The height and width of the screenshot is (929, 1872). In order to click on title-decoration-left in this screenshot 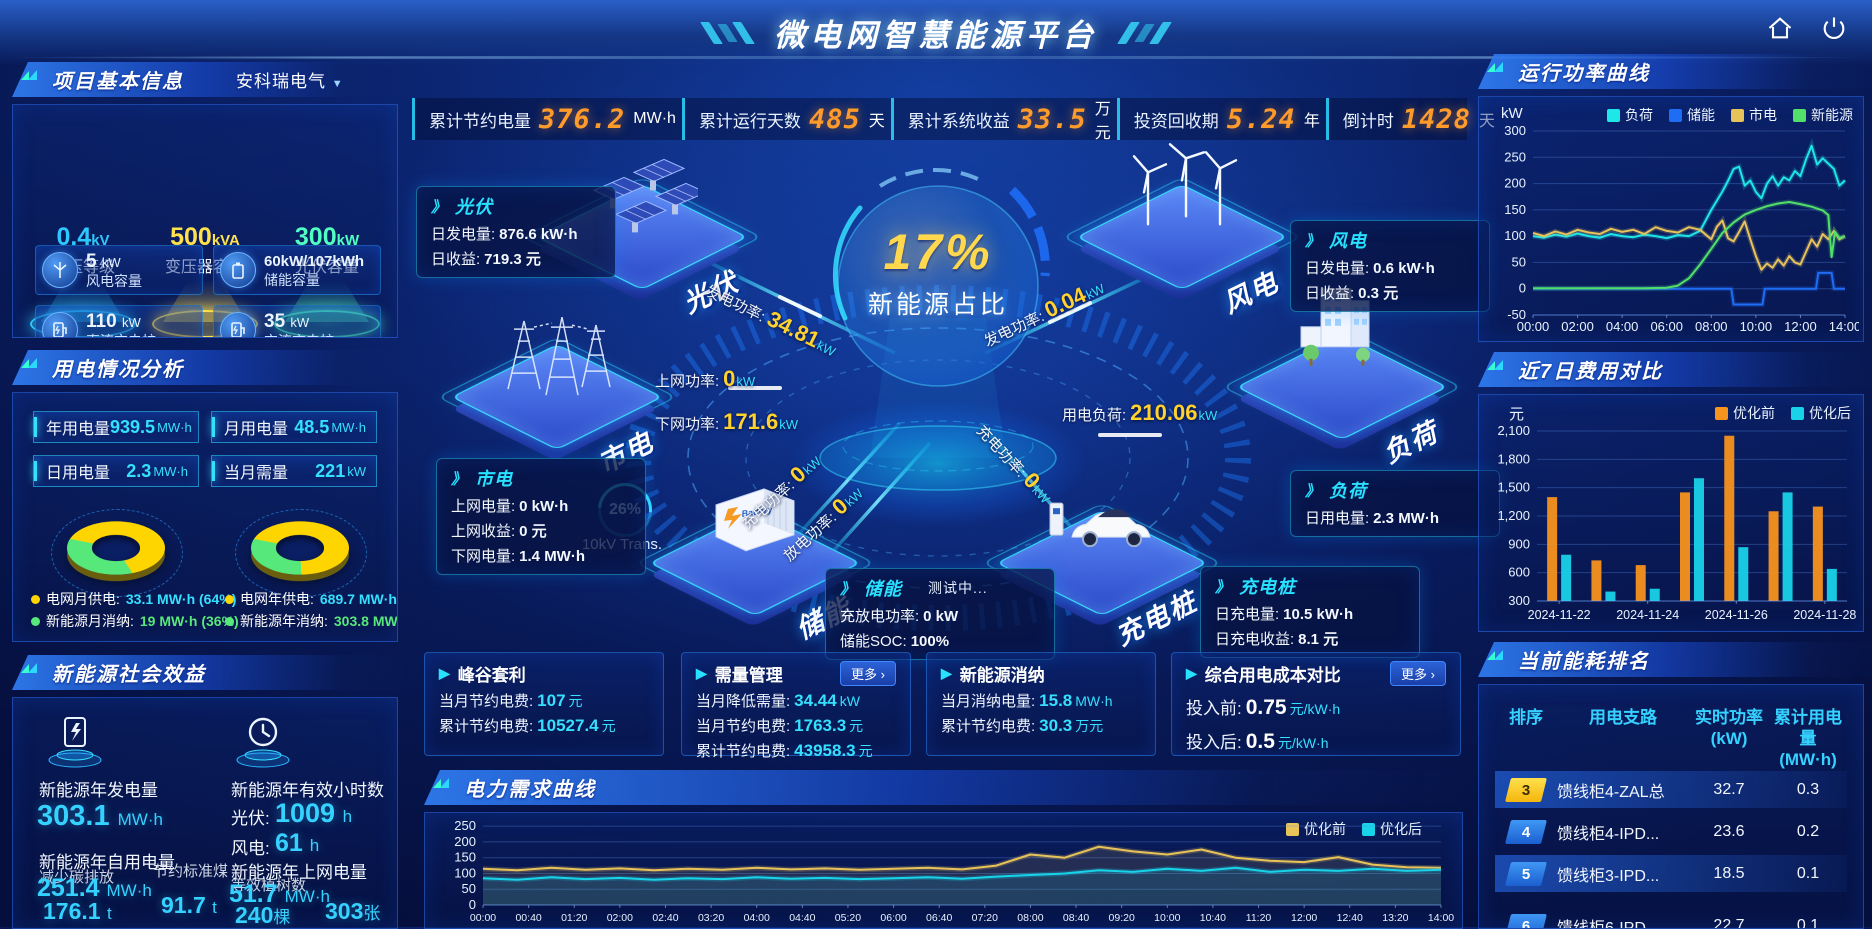, I will do `click(727, 33)`.